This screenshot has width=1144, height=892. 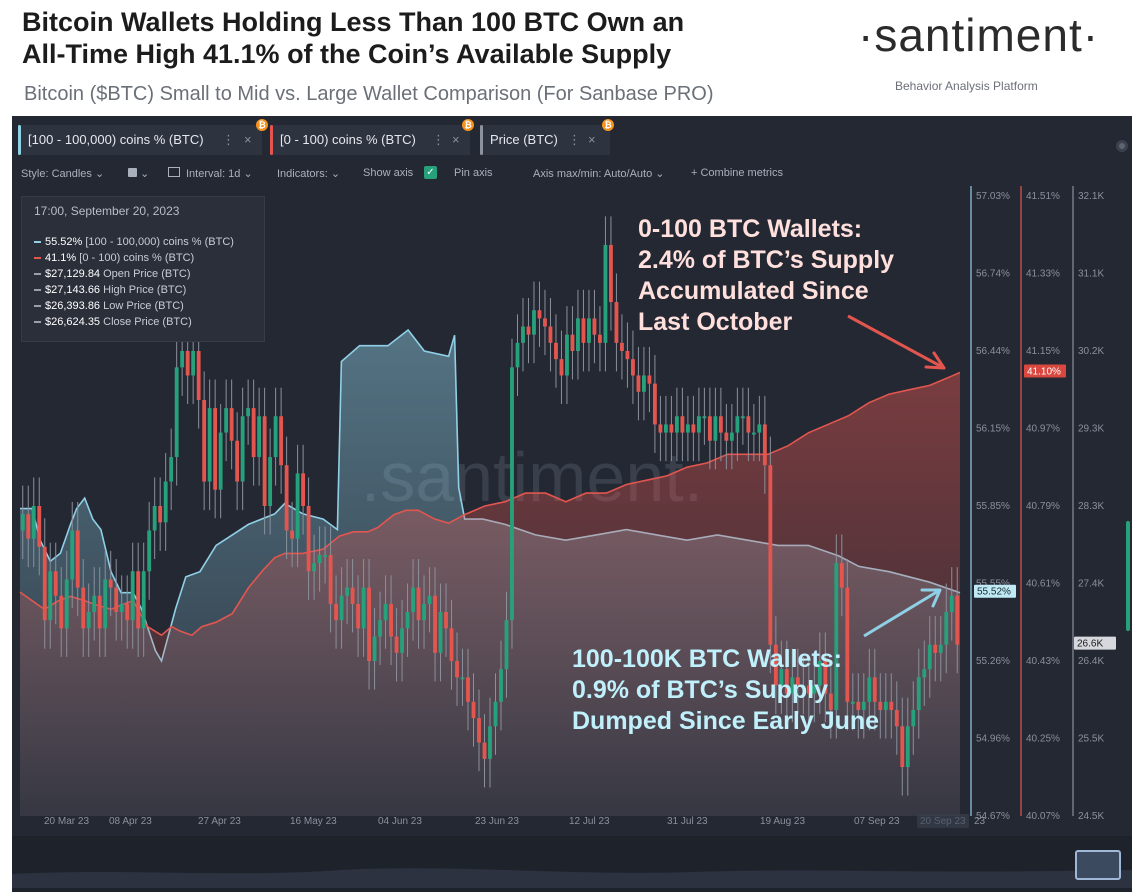 What do you see at coordinates (993, 429) in the screenshot?
I see `large-pct-axis-tick: 56.15%` at bounding box center [993, 429].